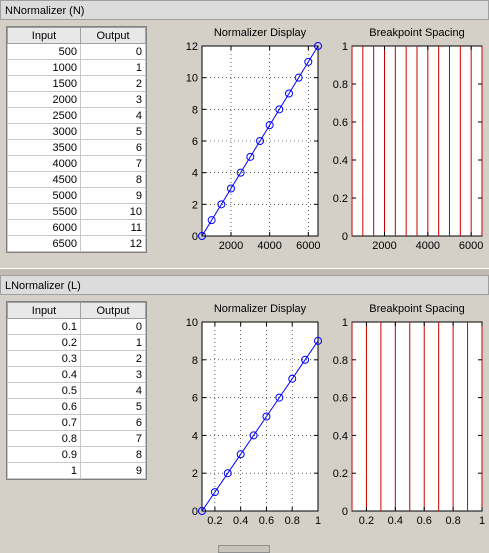  I want to click on chart-title: Normalizer Display, so click(260, 309).